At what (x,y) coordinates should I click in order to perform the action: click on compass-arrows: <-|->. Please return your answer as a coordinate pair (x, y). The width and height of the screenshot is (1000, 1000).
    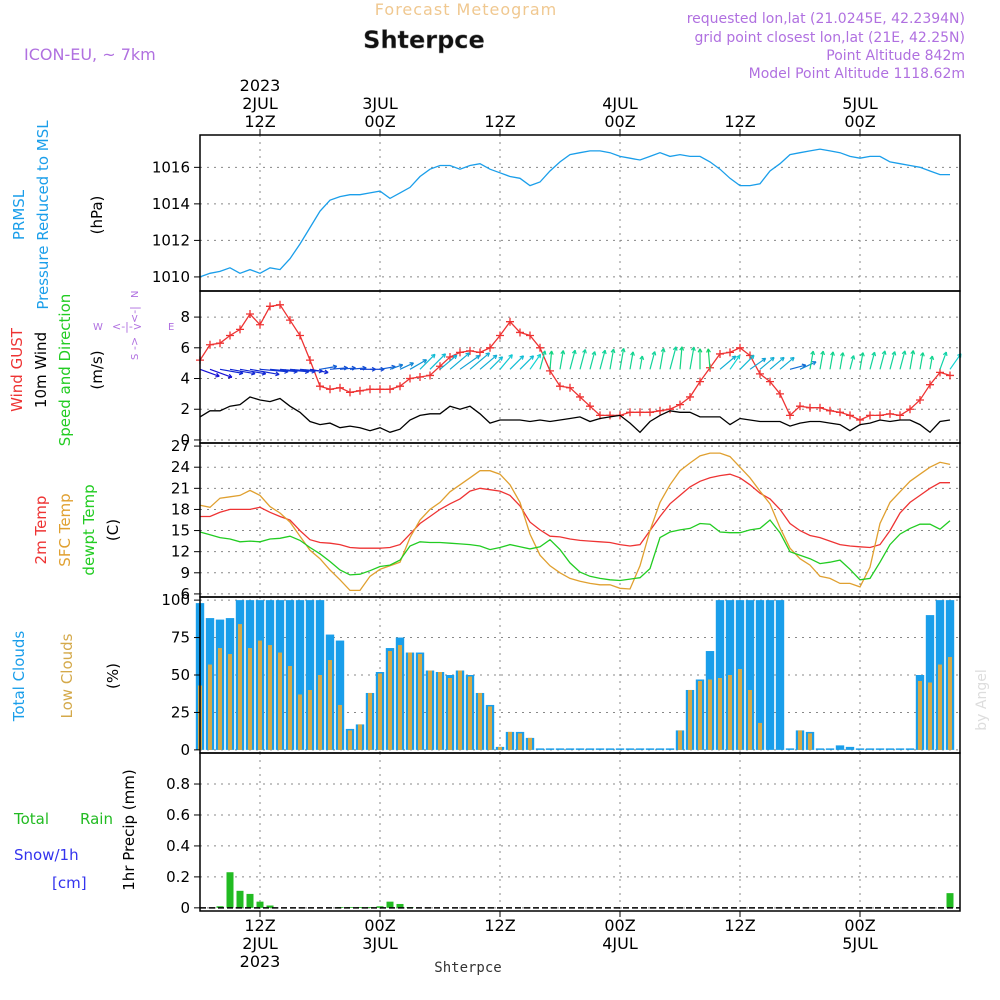
    Looking at the image, I should click on (127, 326).